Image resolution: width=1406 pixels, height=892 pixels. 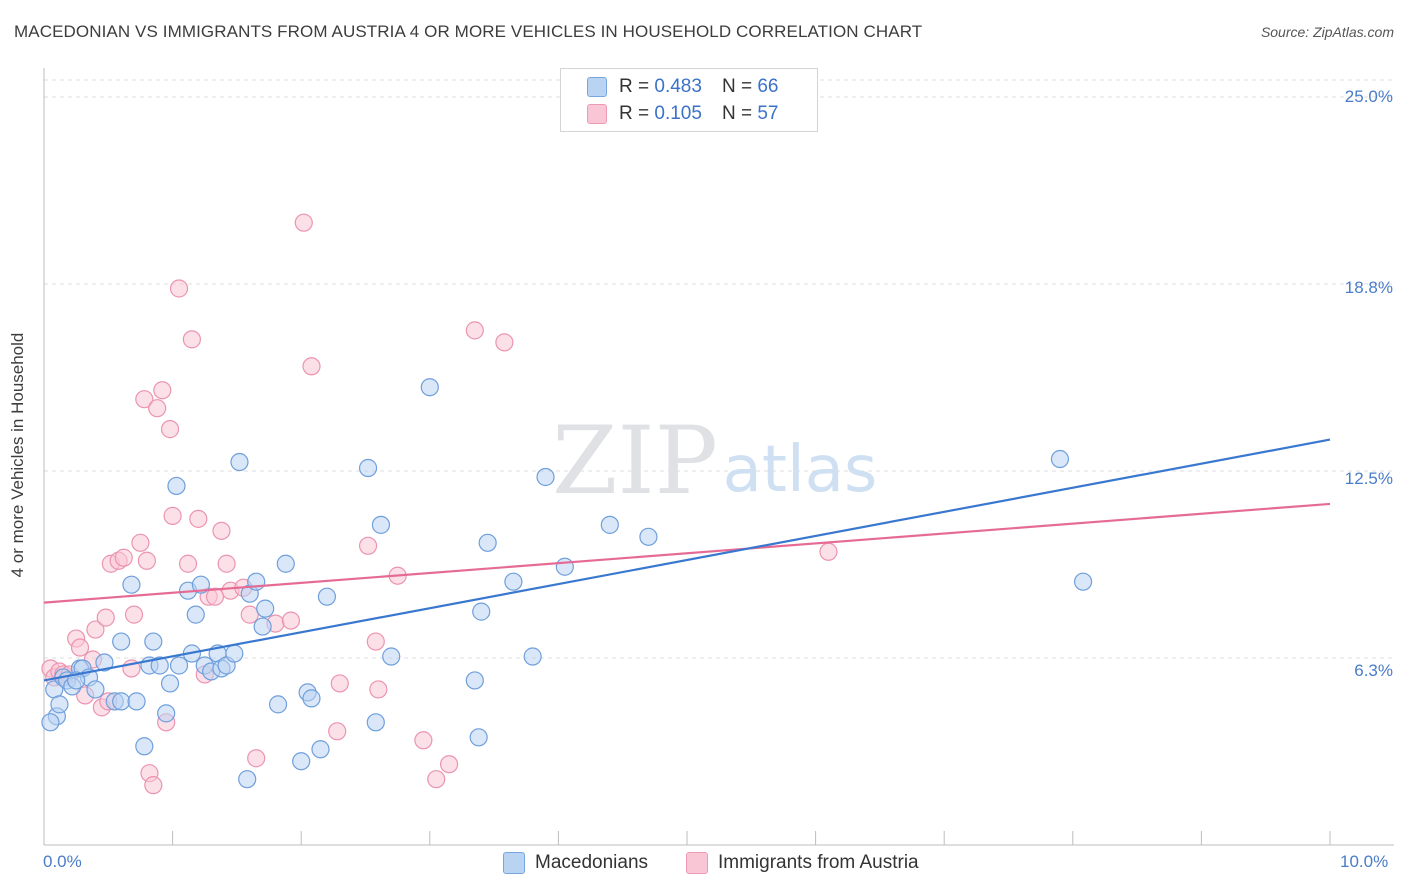 I want to click on stats-legend-row-immigrants: R = 0.105 N = 57, so click(x=682, y=114).